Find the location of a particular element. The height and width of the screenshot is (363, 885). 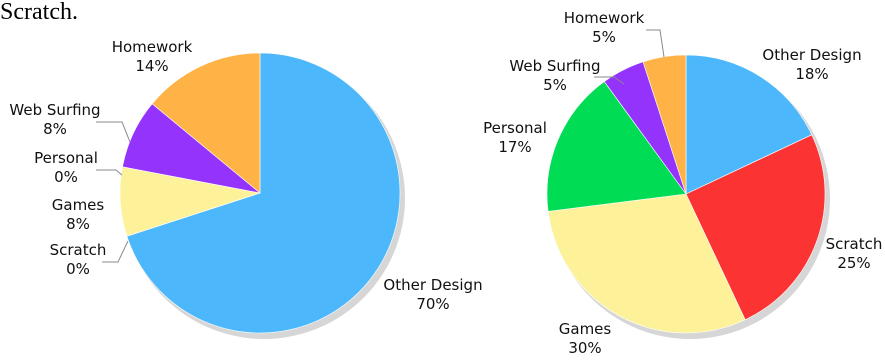

pie-left-value-homework: 14% is located at coordinates (151, 66).